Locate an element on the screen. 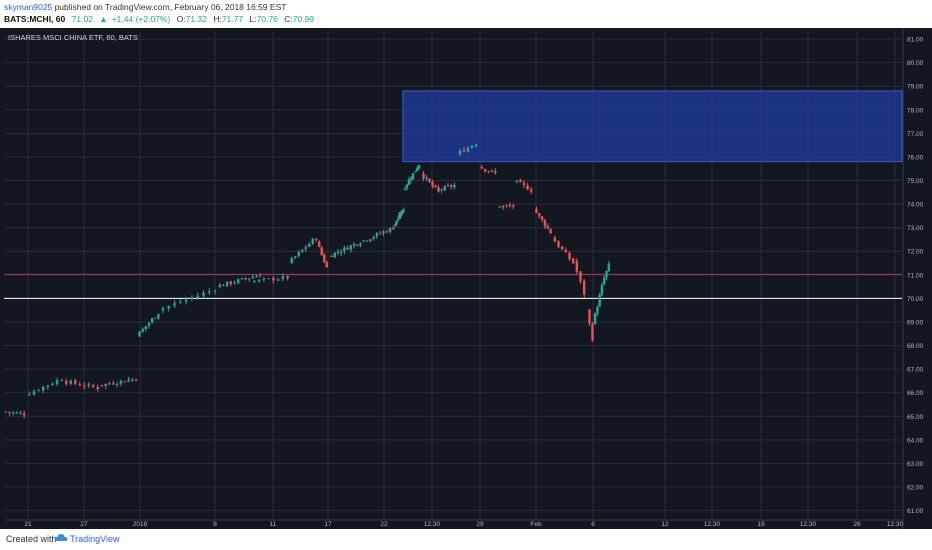 This screenshot has width=932, height=550. x-tick-label: 12:30 is located at coordinates (808, 524).